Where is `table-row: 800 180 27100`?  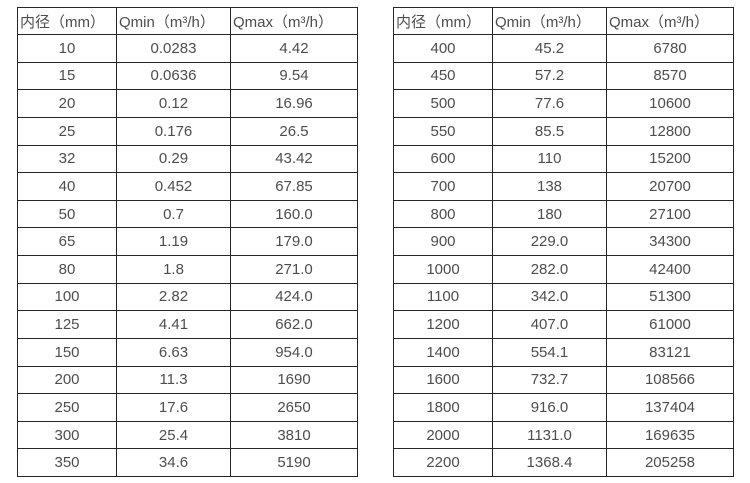
table-row: 800 180 27100 is located at coordinates (563, 214).